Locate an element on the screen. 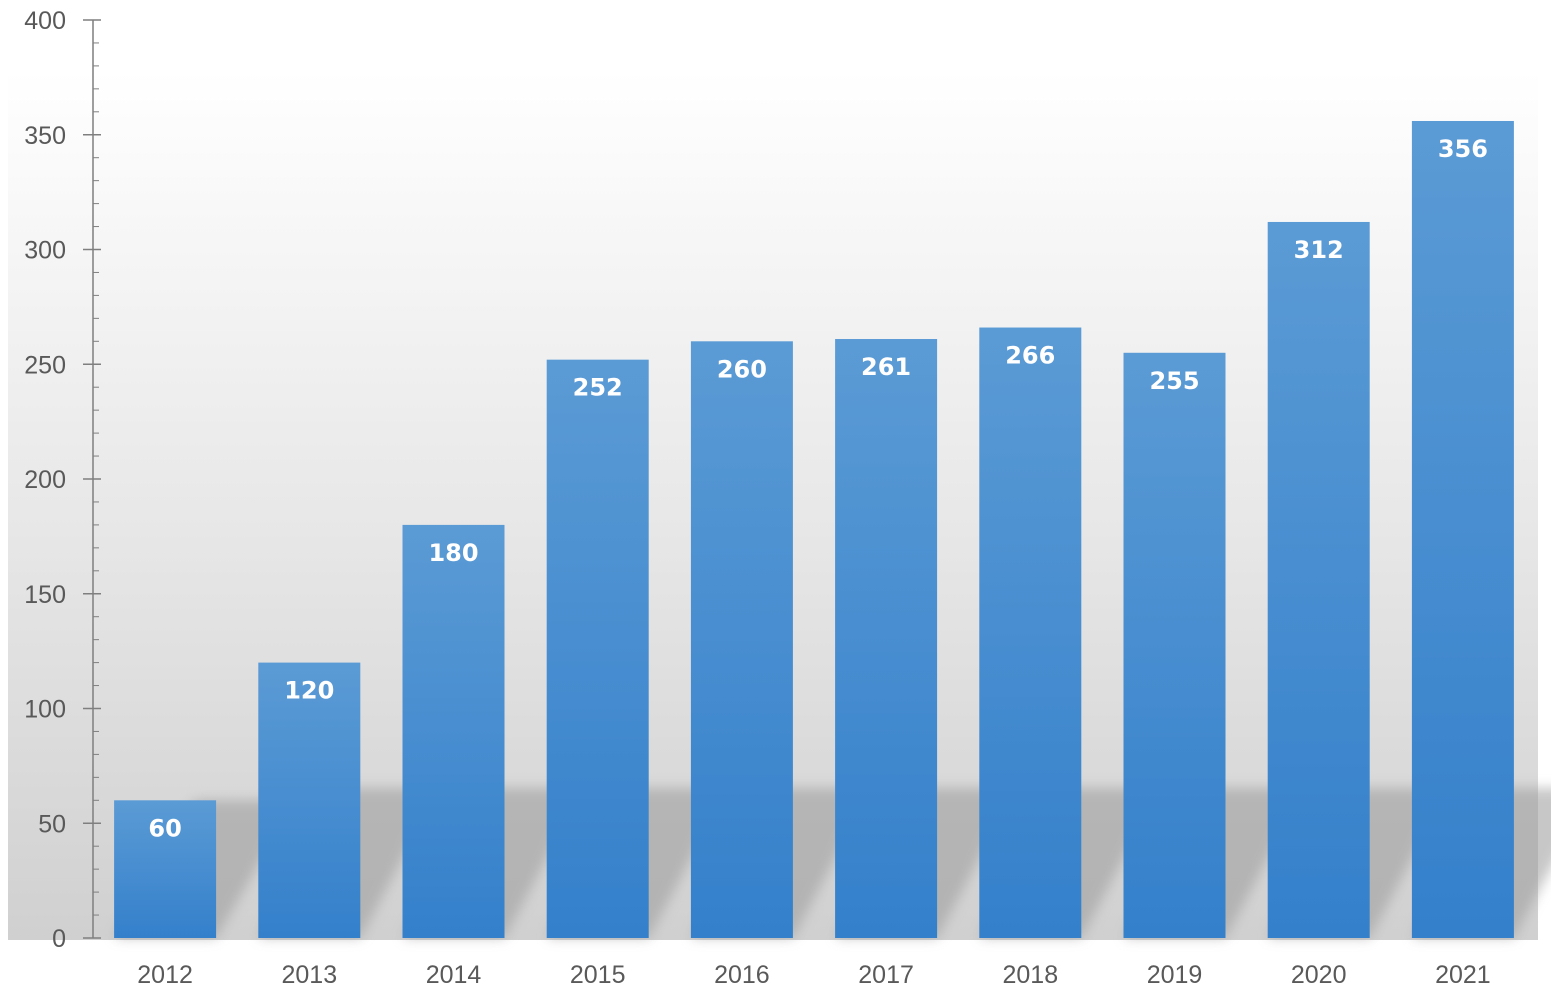  data-label-2019: 255 is located at coordinates (1174, 381).